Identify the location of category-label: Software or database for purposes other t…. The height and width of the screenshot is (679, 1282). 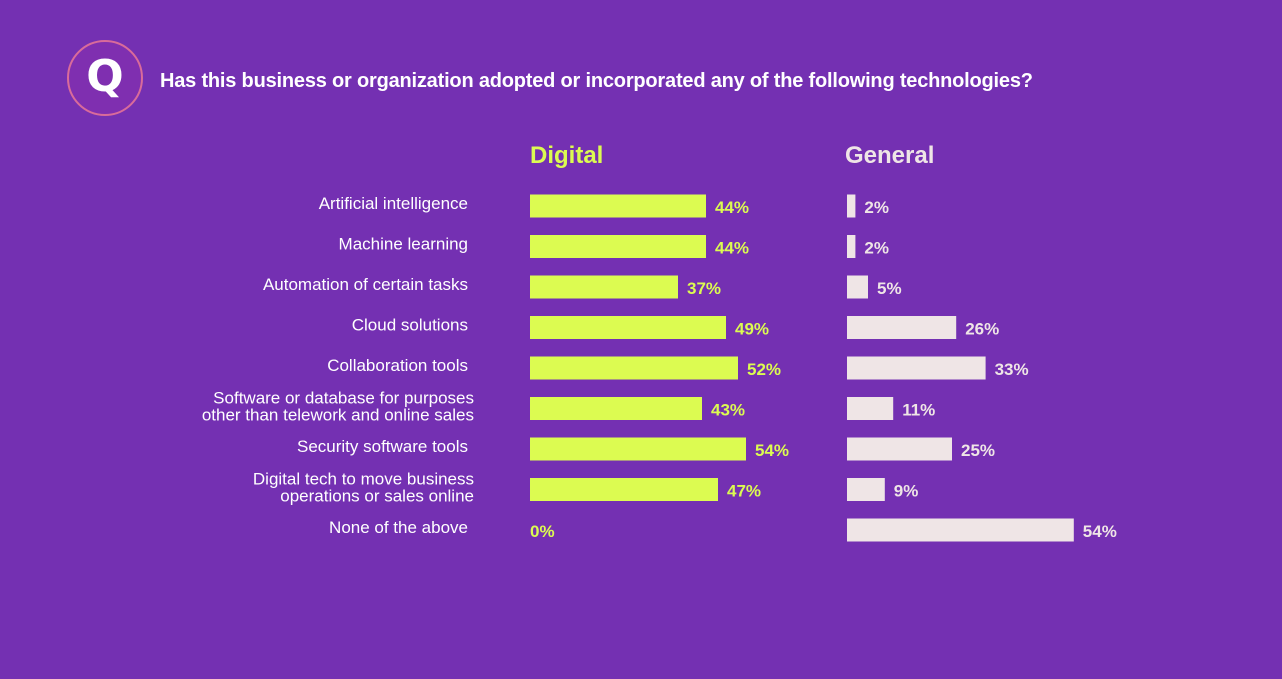
(338, 407).